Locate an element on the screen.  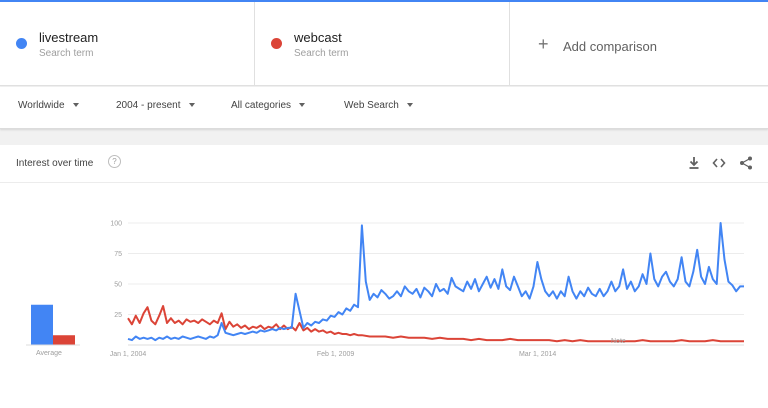
embed-icon is located at coordinates (719, 163).